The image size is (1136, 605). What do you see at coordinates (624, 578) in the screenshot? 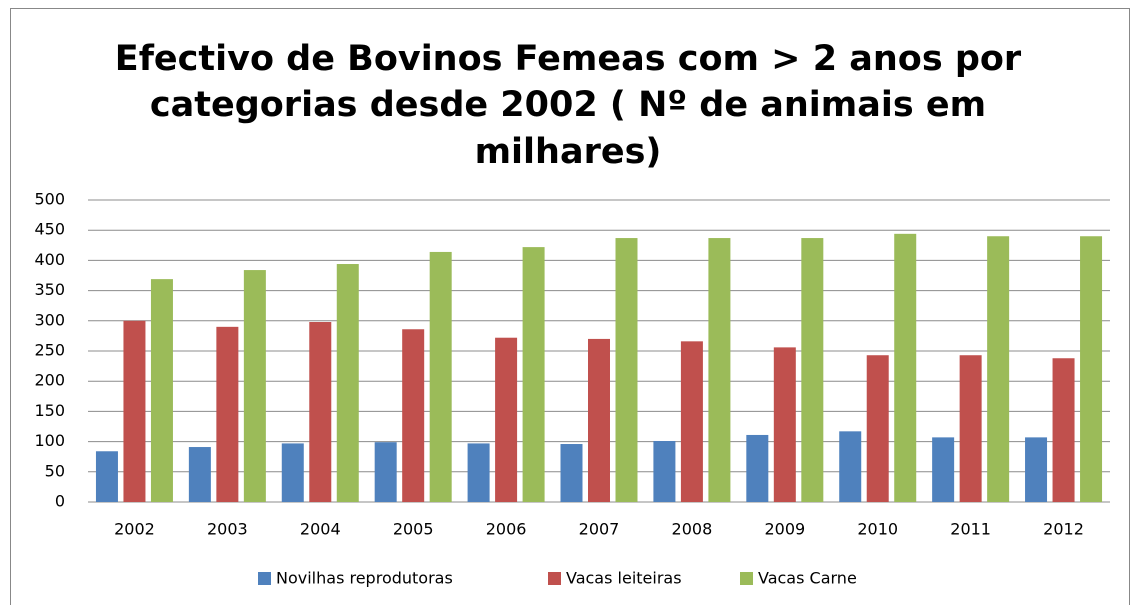
I see `legend-label: Vacas leiteiras` at bounding box center [624, 578].